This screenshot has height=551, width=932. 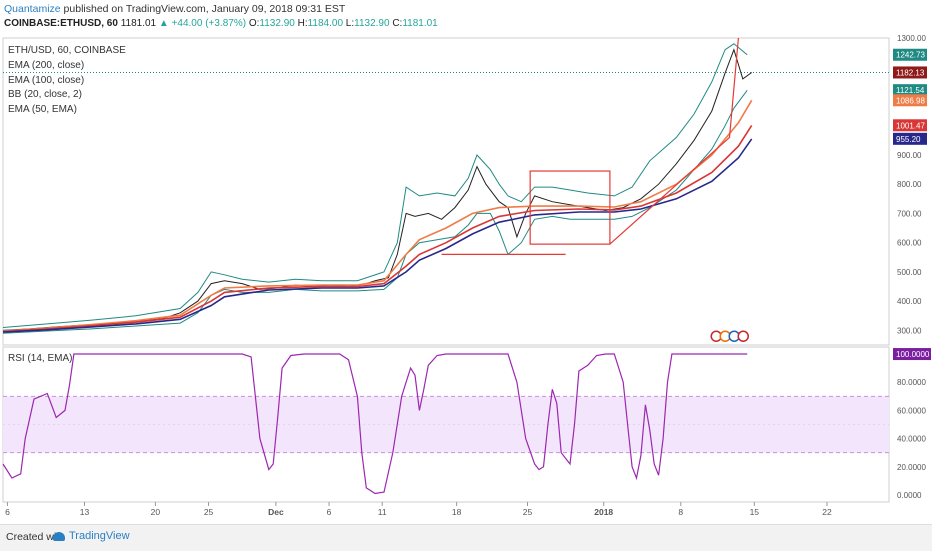 I want to click on price-tag-label: 1086.98, so click(x=910, y=100).